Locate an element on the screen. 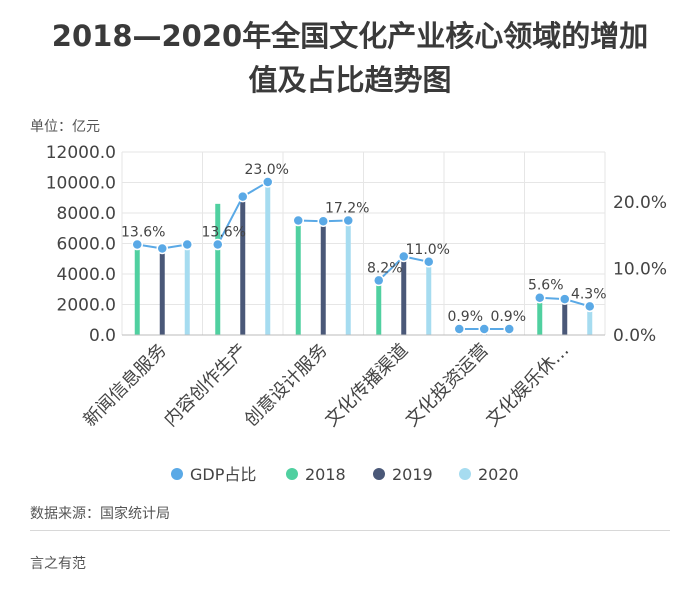 The image size is (700, 595). gdp-share-label: 11.0% is located at coordinates (428, 250).